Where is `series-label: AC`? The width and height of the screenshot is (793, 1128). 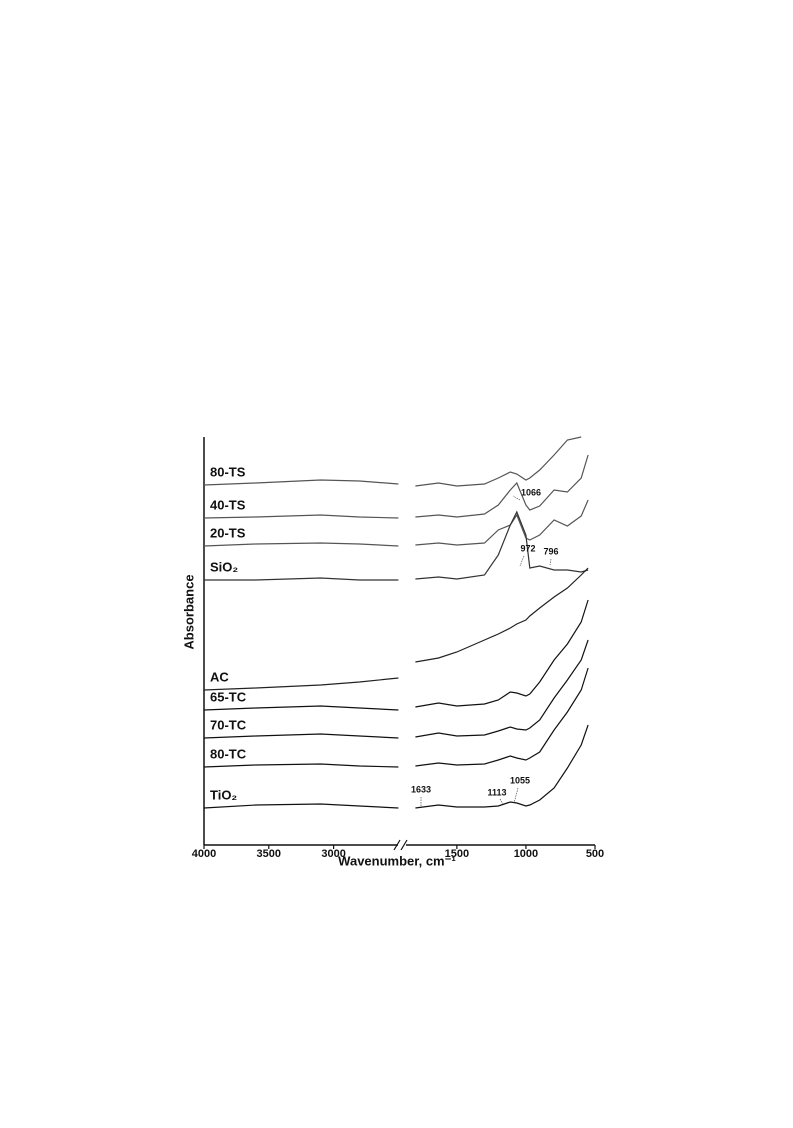 series-label: AC is located at coordinates (219, 676).